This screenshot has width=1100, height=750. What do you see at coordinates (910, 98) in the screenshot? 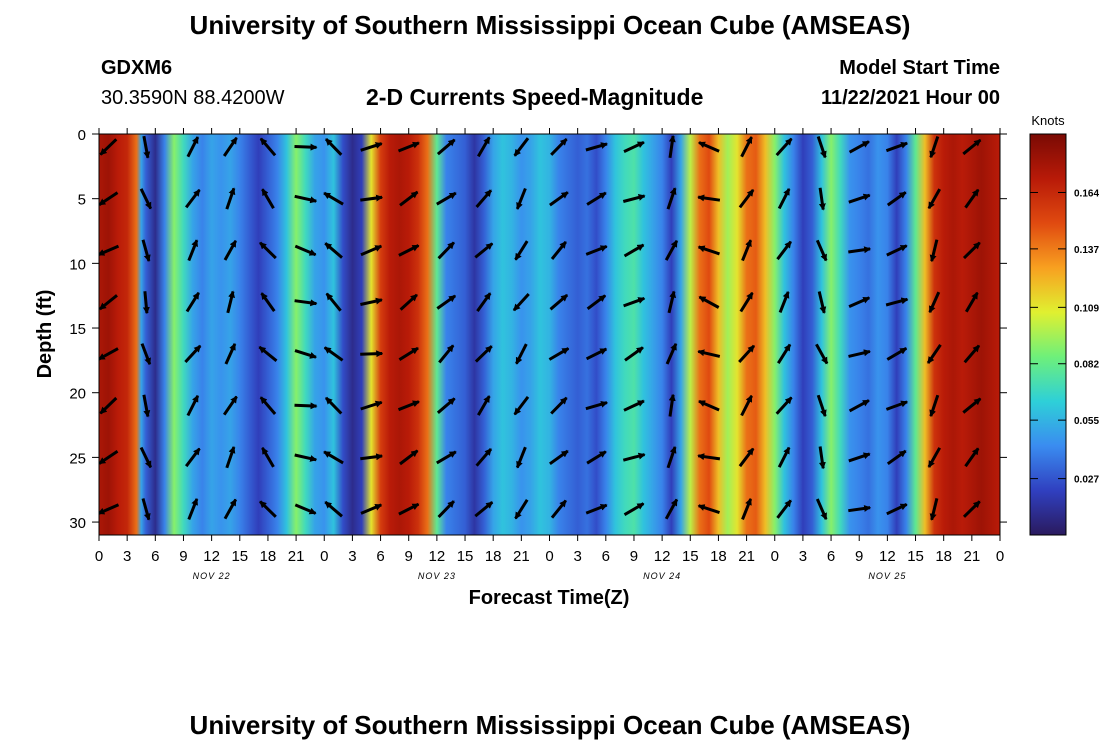
I see `model-start-value: 11/22/2021 Hour 00` at bounding box center [910, 98].